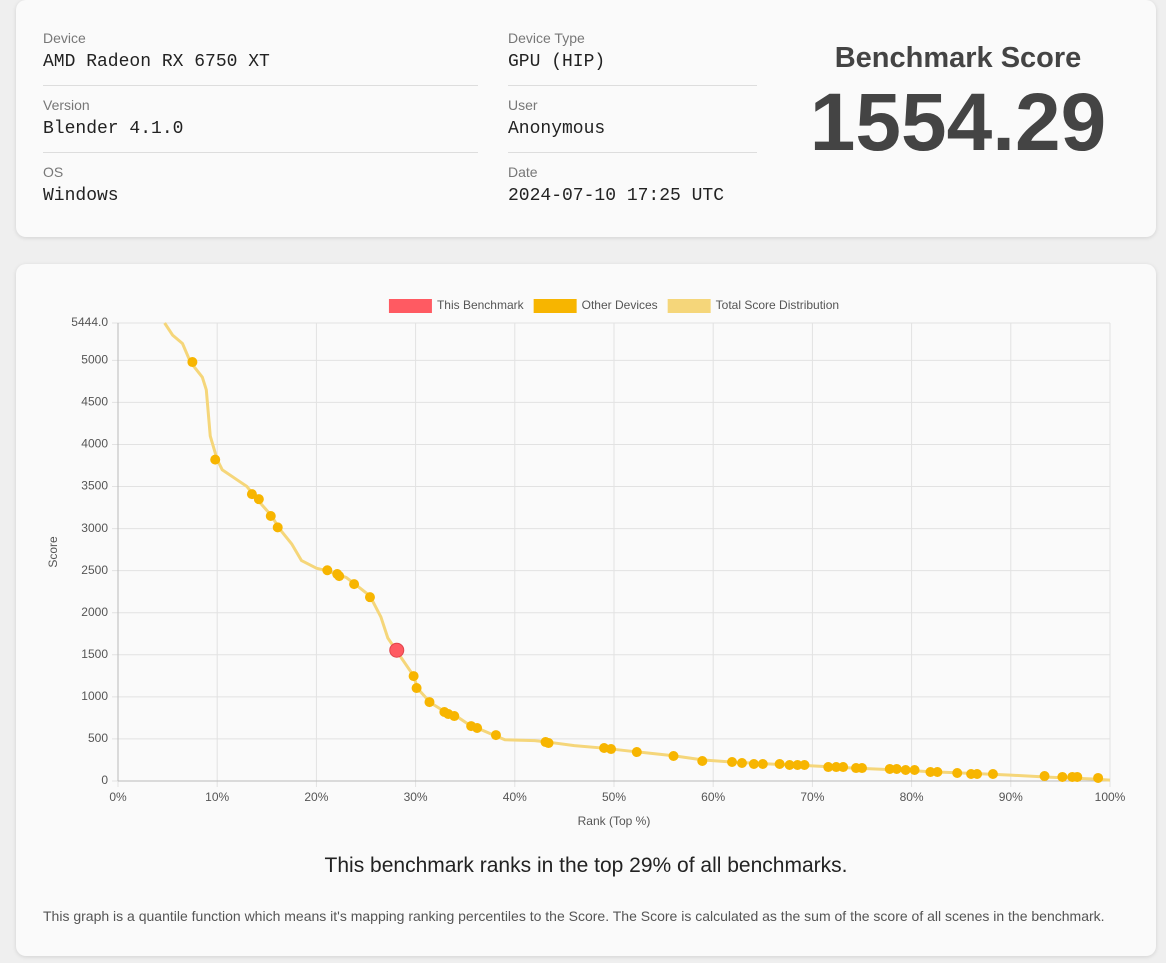 The width and height of the screenshot is (1166, 963). What do you see at coordinates (546, 38) in the screenshot?
I see `field-label: Device Type` at bounding box center [546, 38].